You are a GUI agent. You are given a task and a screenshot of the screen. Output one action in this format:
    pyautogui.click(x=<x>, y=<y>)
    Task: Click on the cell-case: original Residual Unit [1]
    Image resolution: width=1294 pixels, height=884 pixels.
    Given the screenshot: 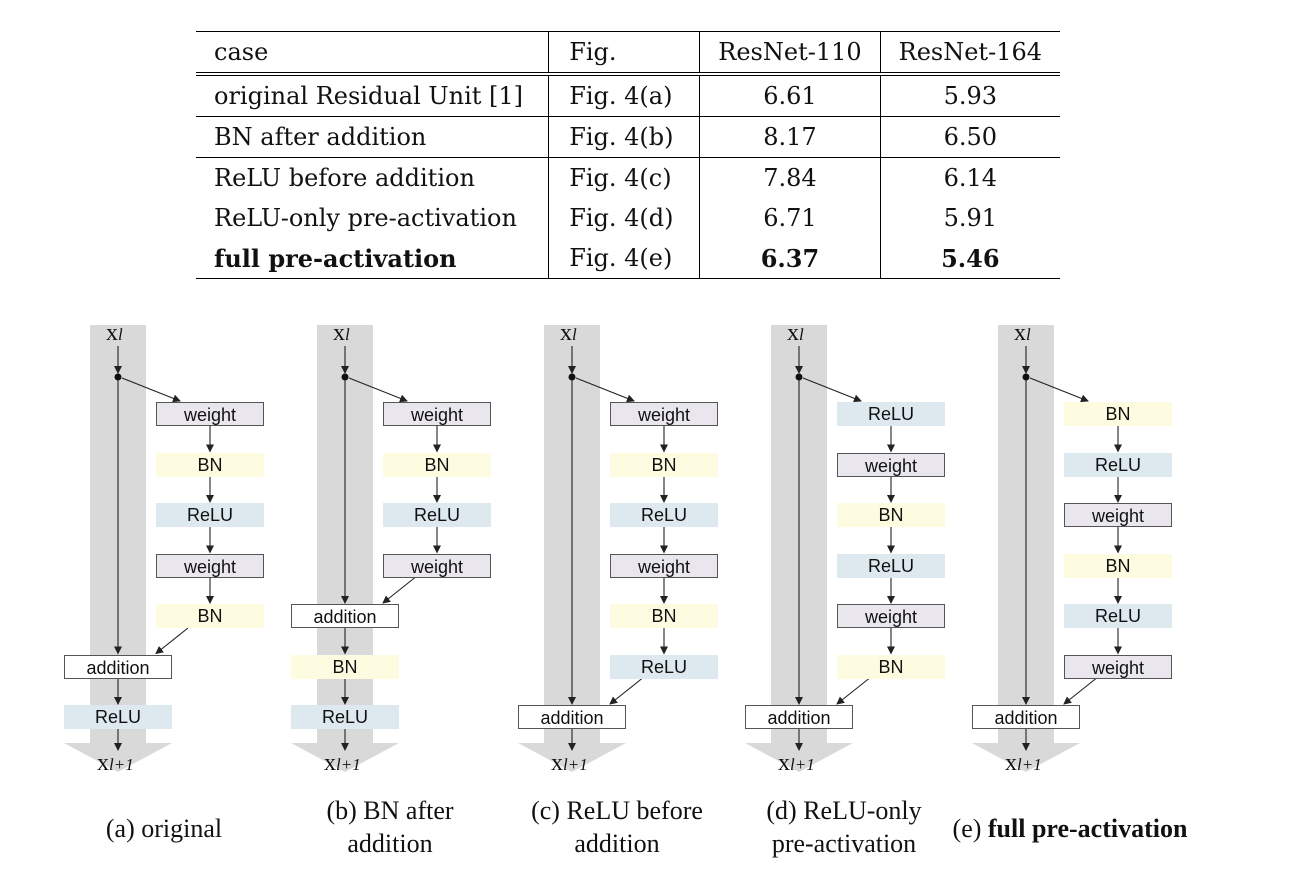 What is the action you would take?
    pyautogui.click(x=373, y=95)
    